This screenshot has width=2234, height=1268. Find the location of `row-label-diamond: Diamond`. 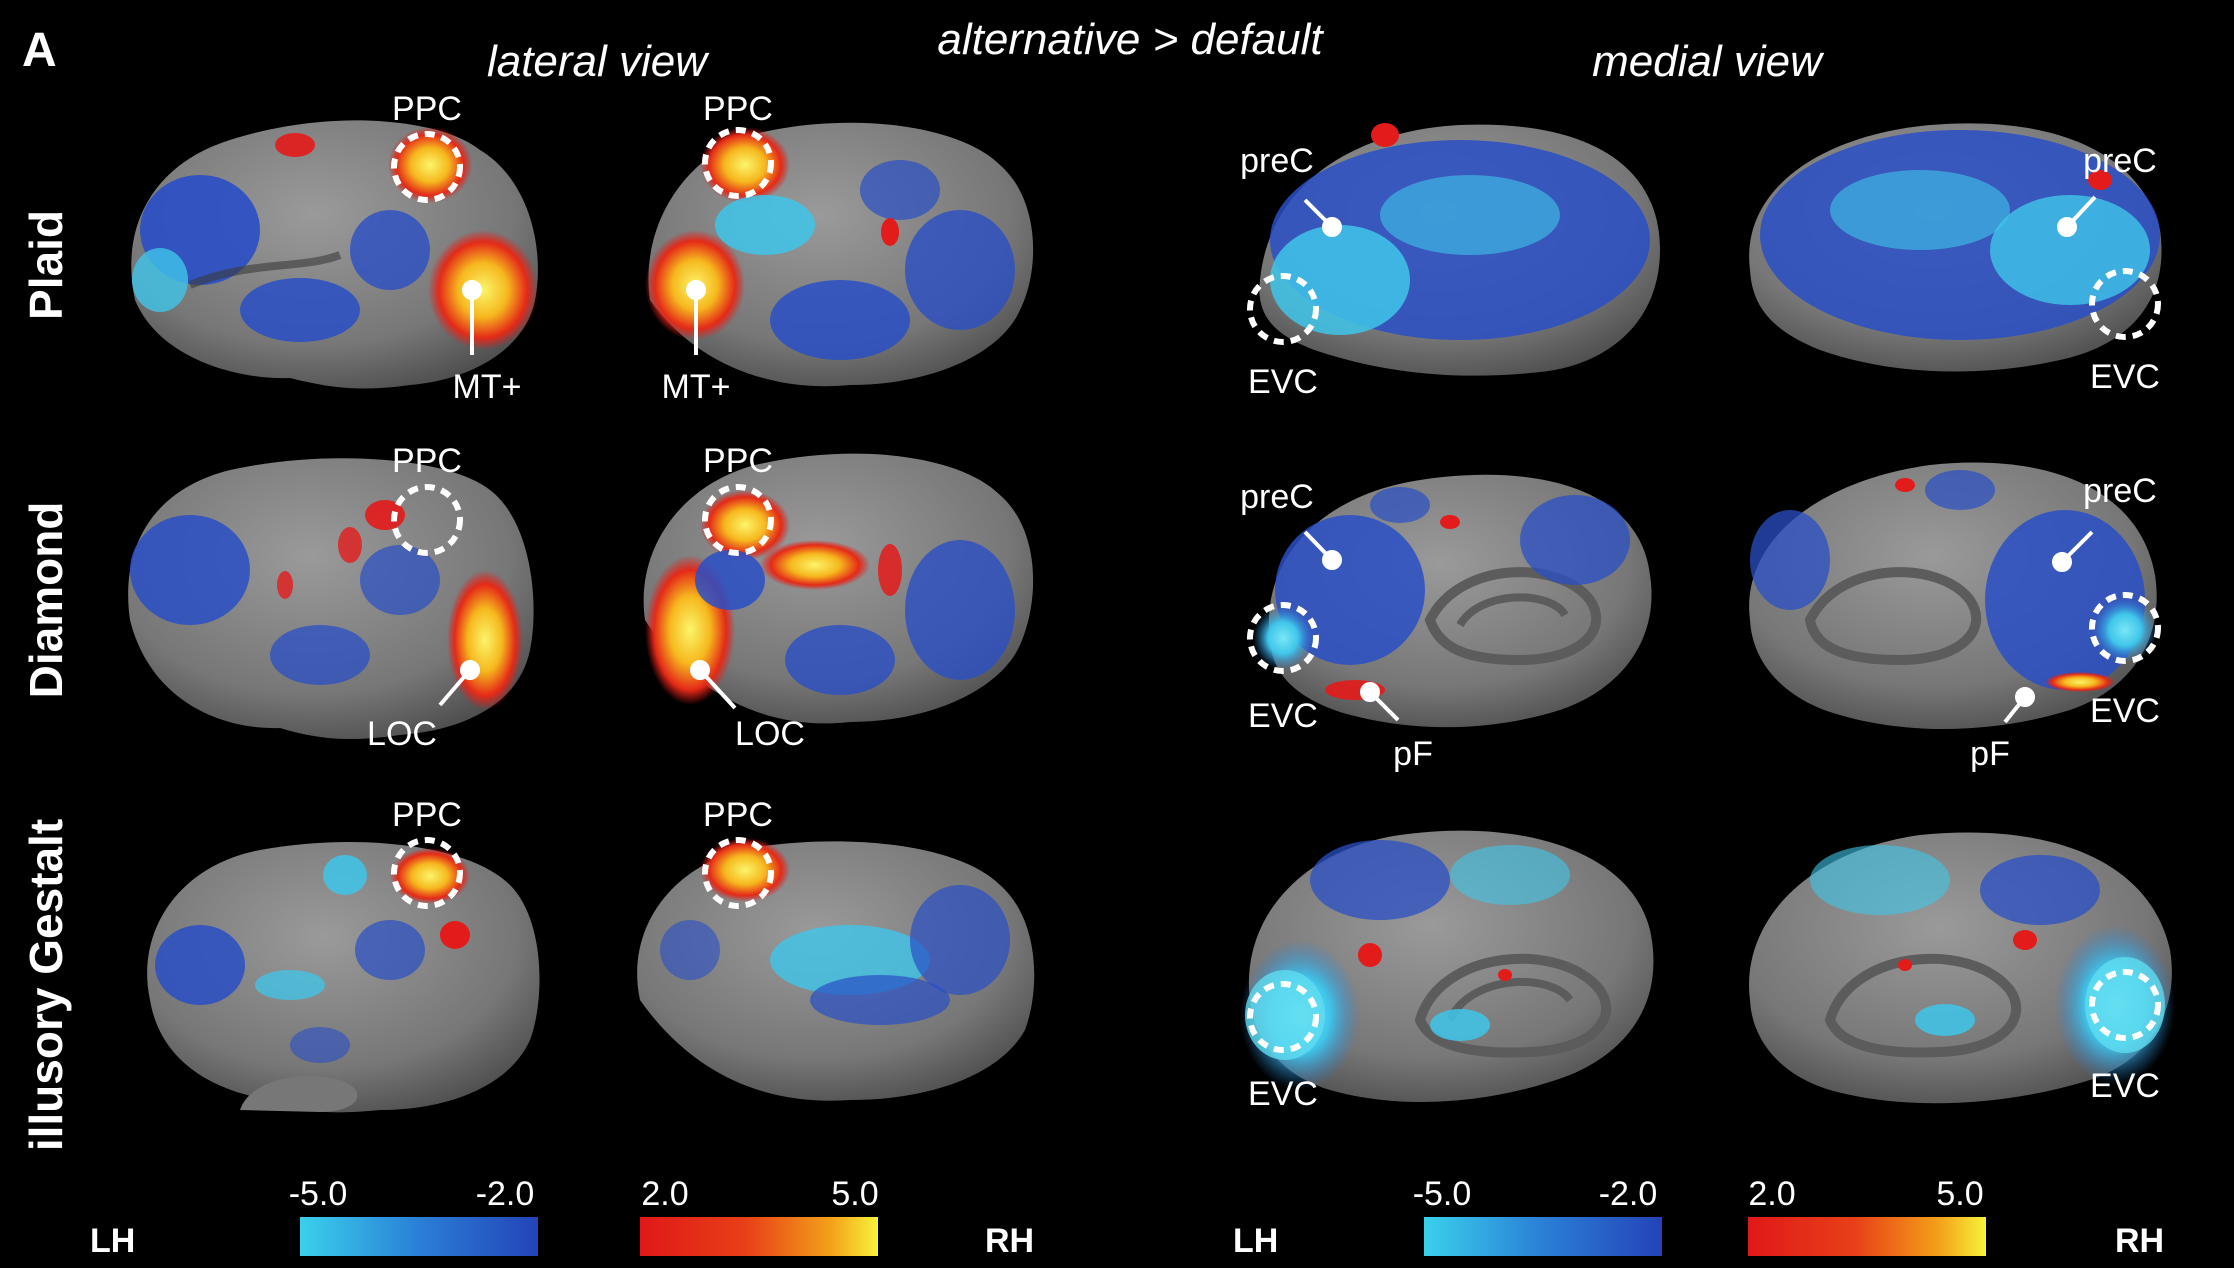

row-label-diamond: Diamond is located at coordinates (46, 600).